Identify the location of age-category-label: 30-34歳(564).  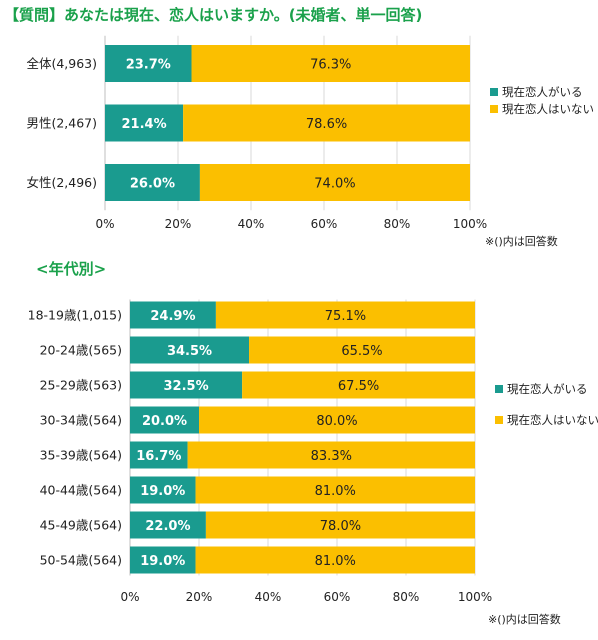
(81, 420).